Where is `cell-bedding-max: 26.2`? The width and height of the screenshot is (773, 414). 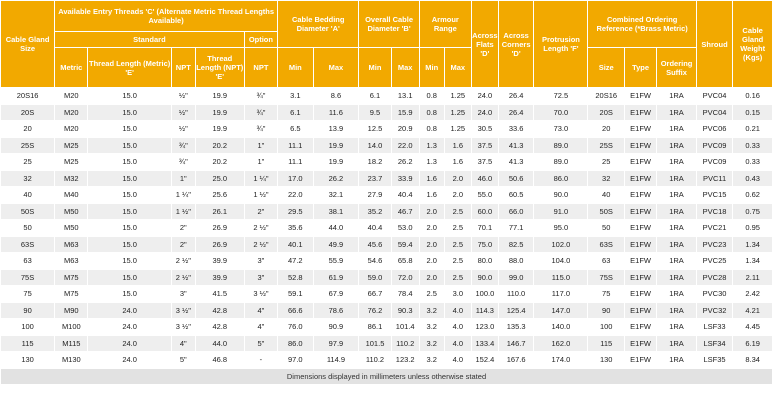 cell-bedding-max: 26.2 is located at coordinates (336, 178).